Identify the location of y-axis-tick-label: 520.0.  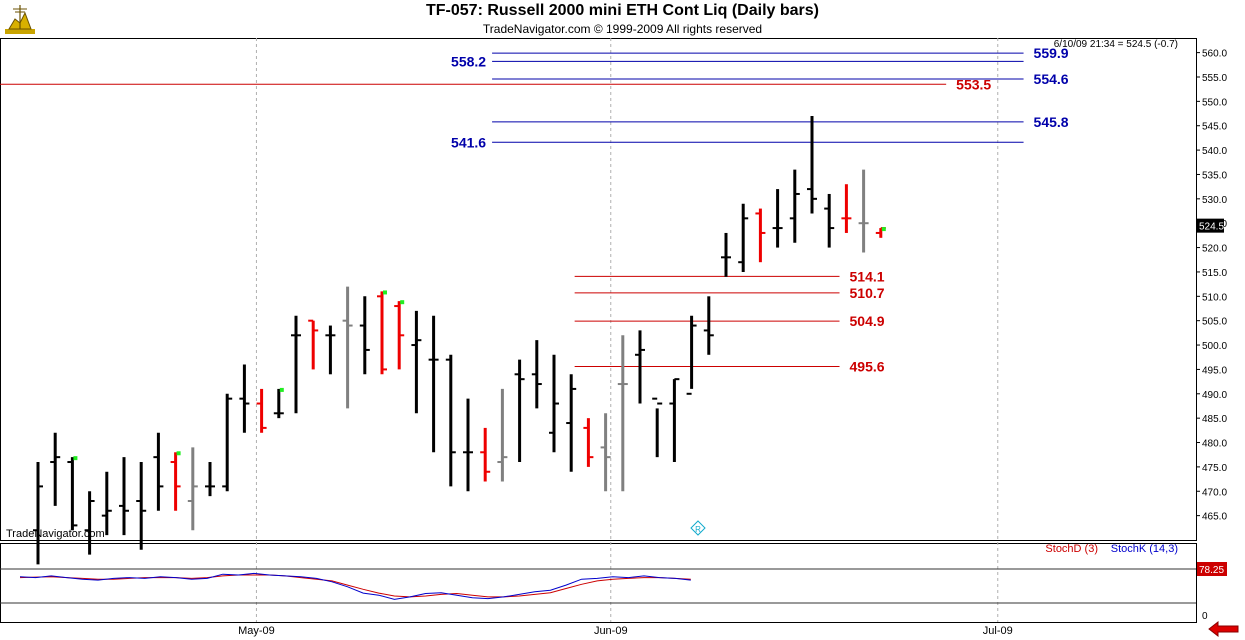
(1214, 249).